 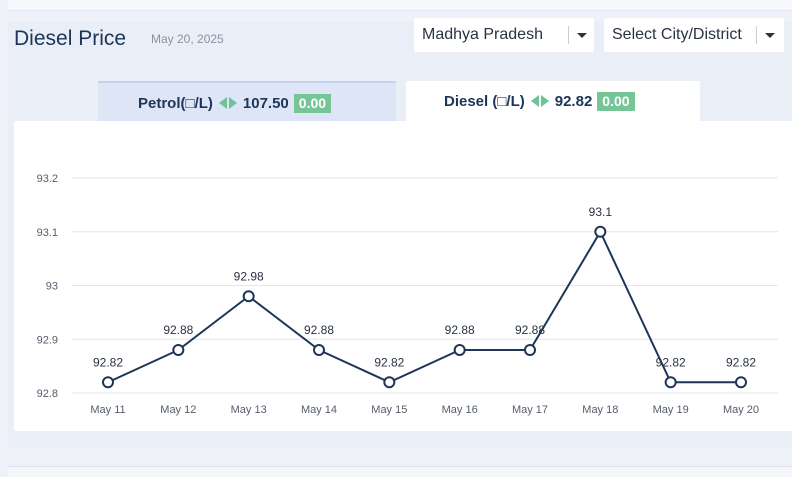 What do you see at coordinates (47, 179) in the screenshot?
I see `y-tick-label: 93.2` at bounding box center [47, 179].